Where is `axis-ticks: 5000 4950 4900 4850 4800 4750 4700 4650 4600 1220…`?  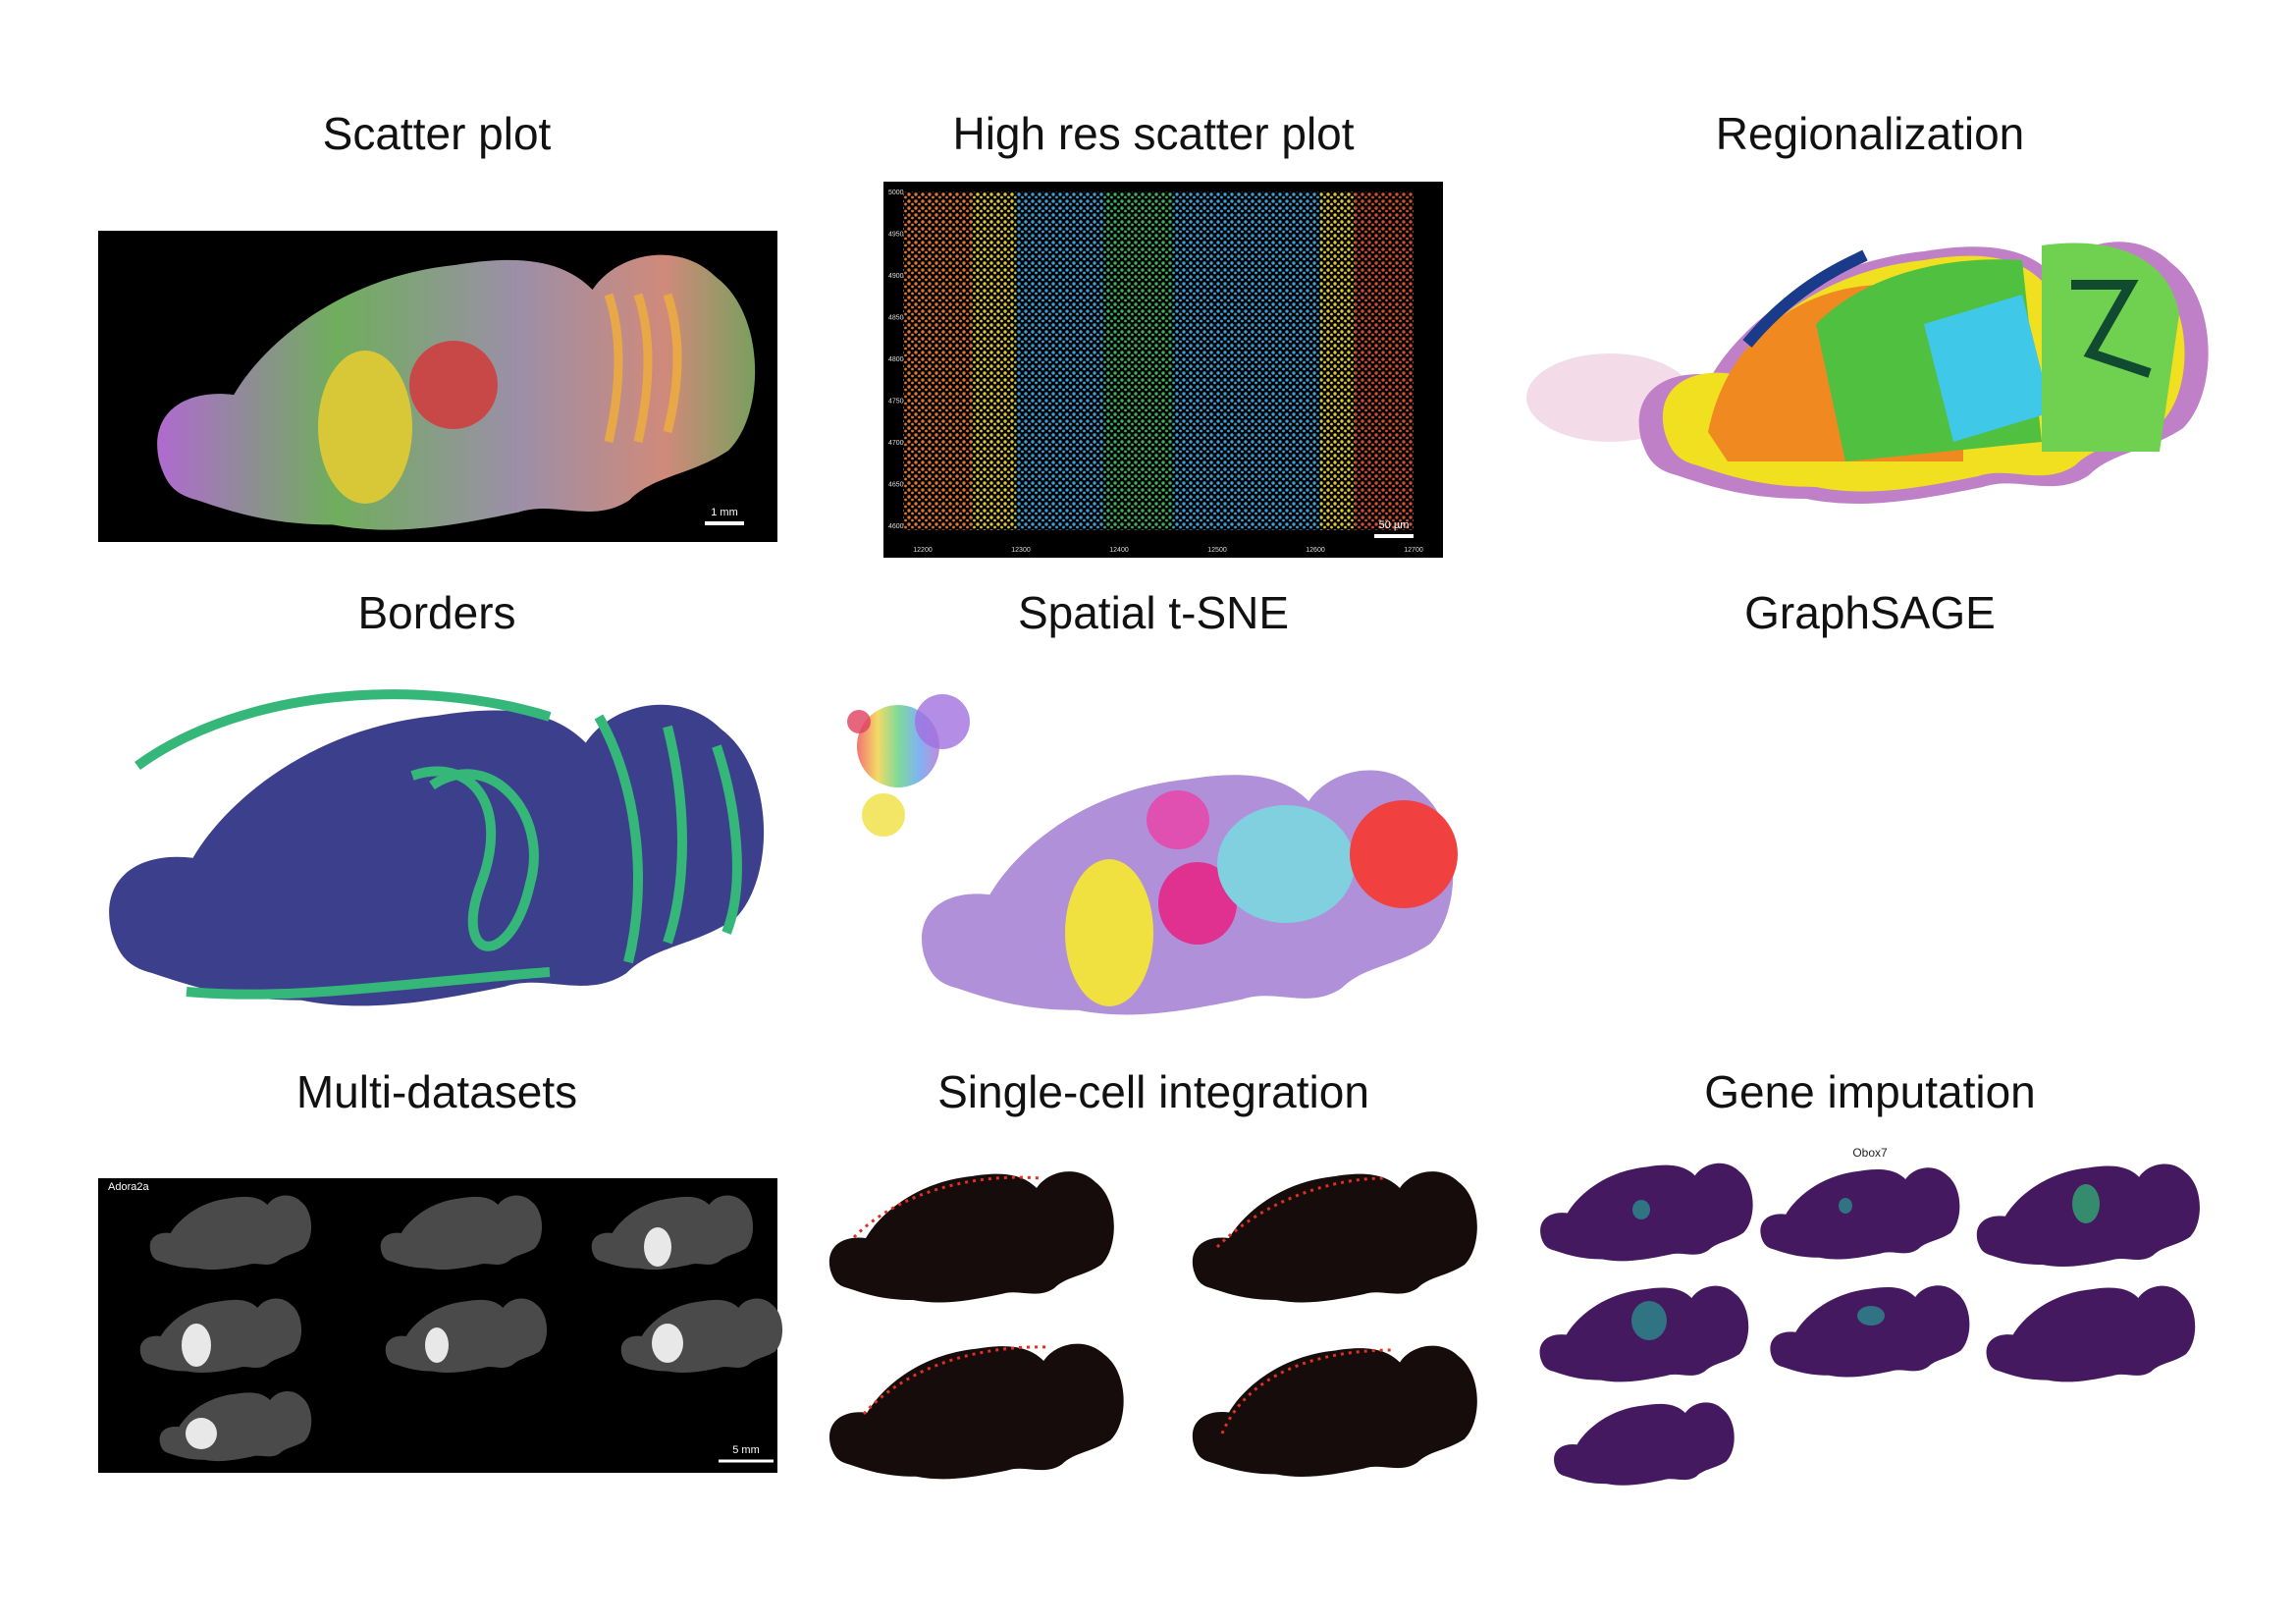
axis-ticks: 5000 4950 4900 4850 4800 4750 4700 4650 4600 1220… is located at coordinates (1155, 371).